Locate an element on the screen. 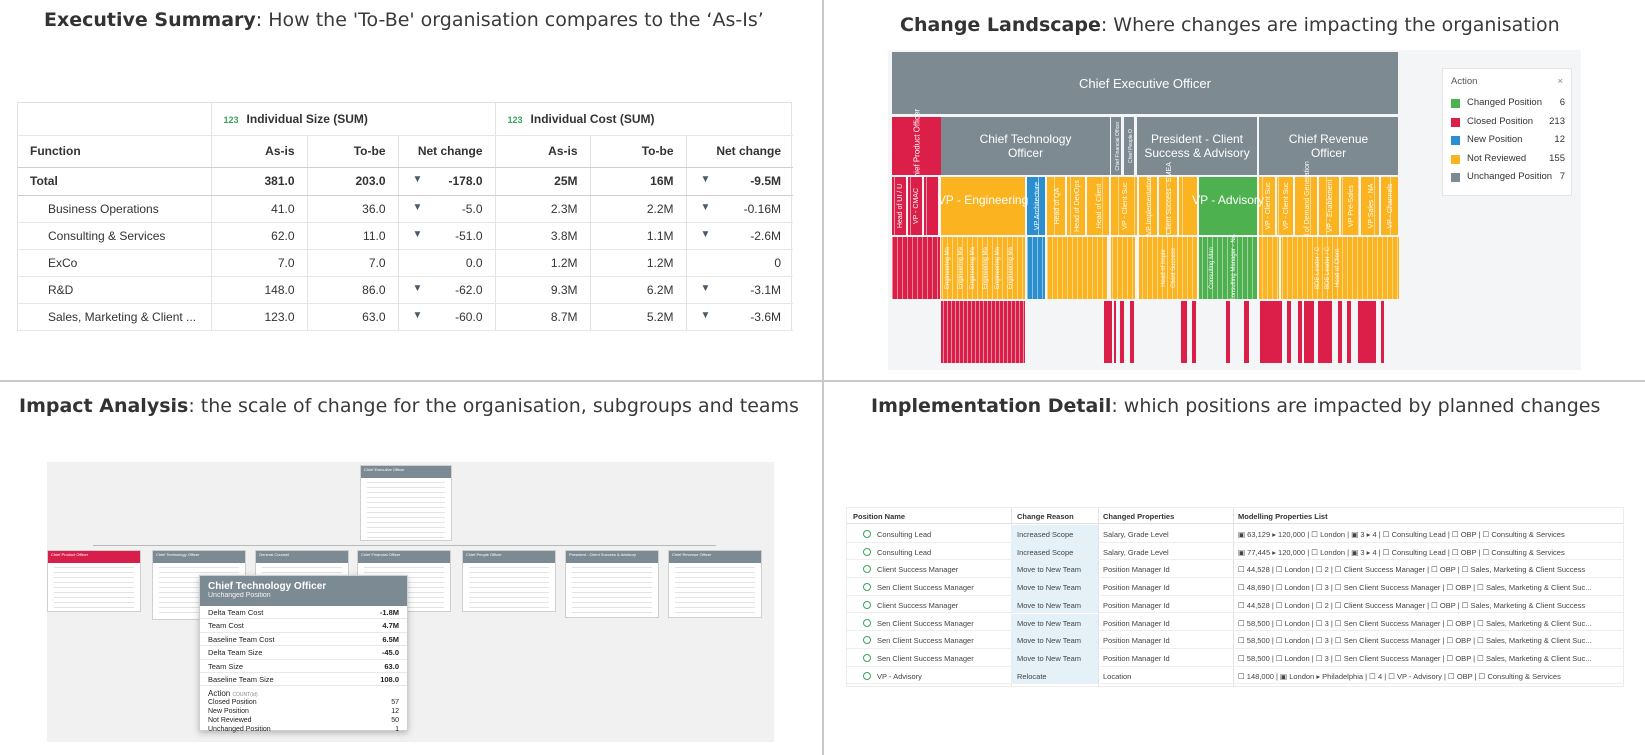 The image size is (1645, 755). col-header-cost-to-be: To-be is located at coordinates (637, 151).